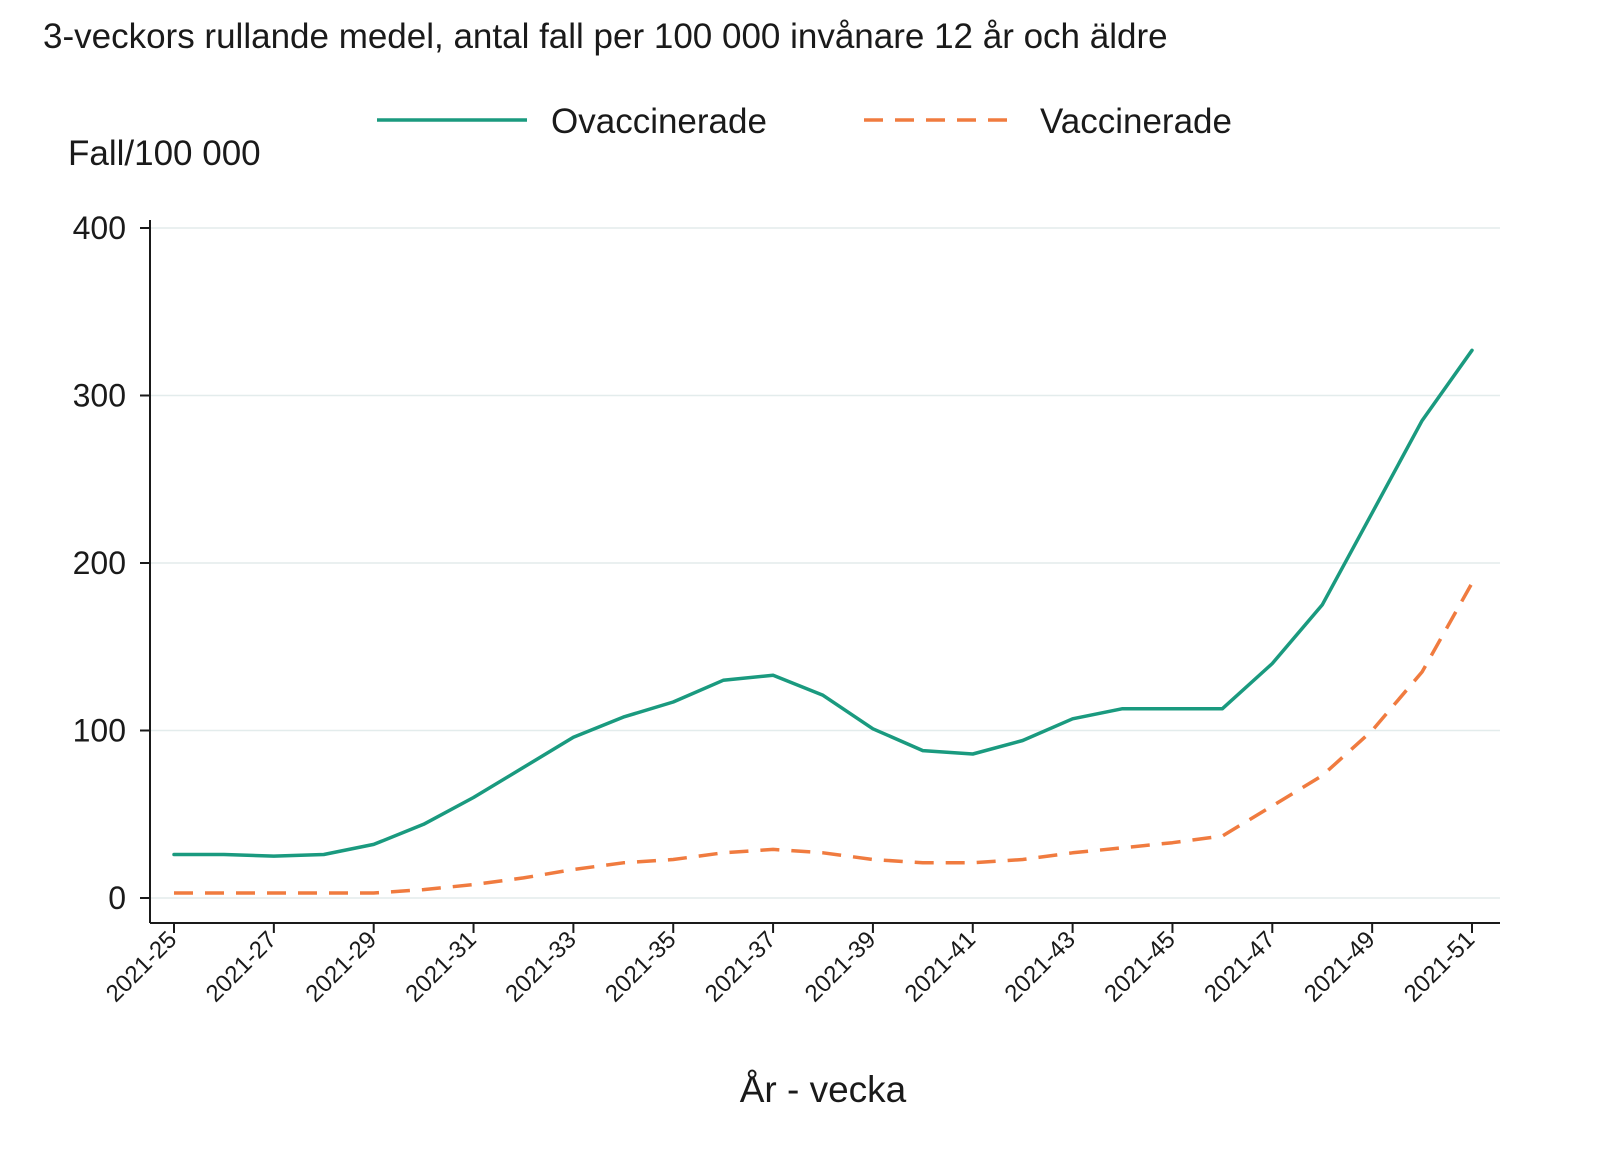  I want to click on x-tick-label: 2021-33, so click(540, 966).